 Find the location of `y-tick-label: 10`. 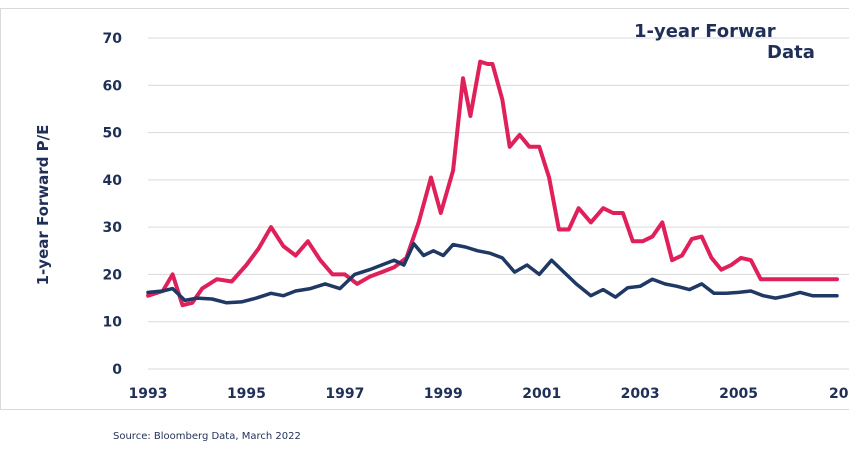

y-tick-label: 10 is located at coordinates (113, 323).